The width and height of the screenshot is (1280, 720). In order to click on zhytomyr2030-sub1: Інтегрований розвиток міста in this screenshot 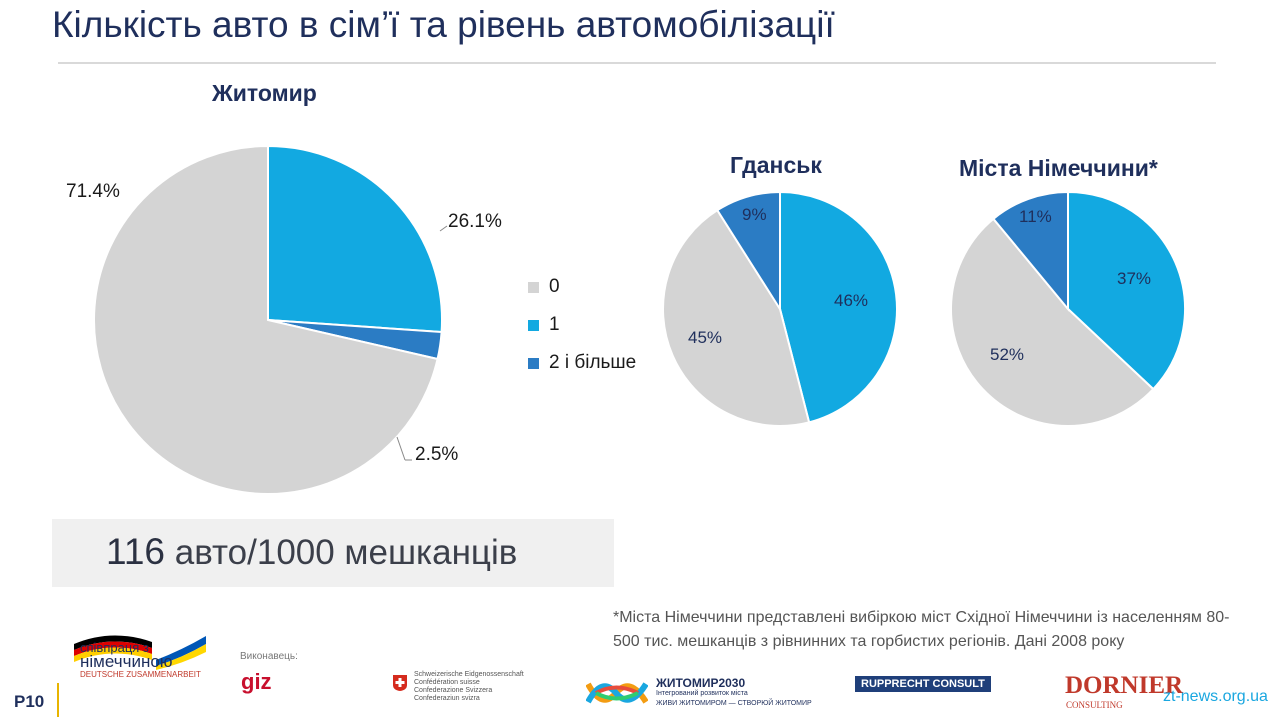, I will do `click(702, 693)`.